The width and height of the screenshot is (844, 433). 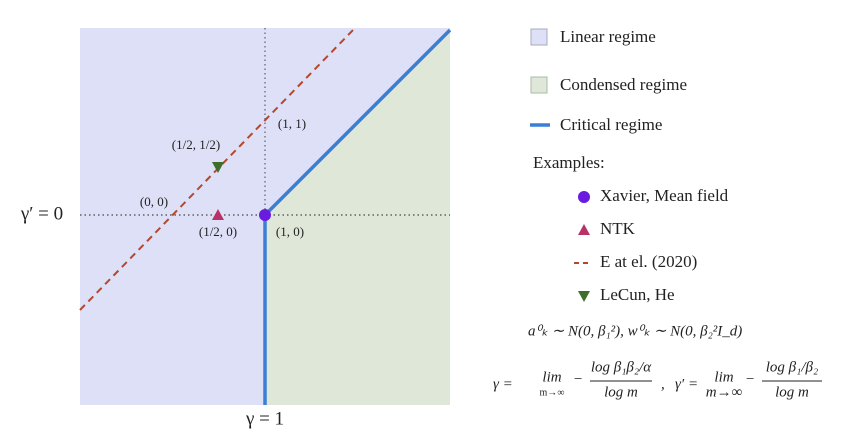 What do you see at coordinates (664, 195) in the screenshot?
I see `example-label: Xavier, Mean field` at bounding box center [664, 195].